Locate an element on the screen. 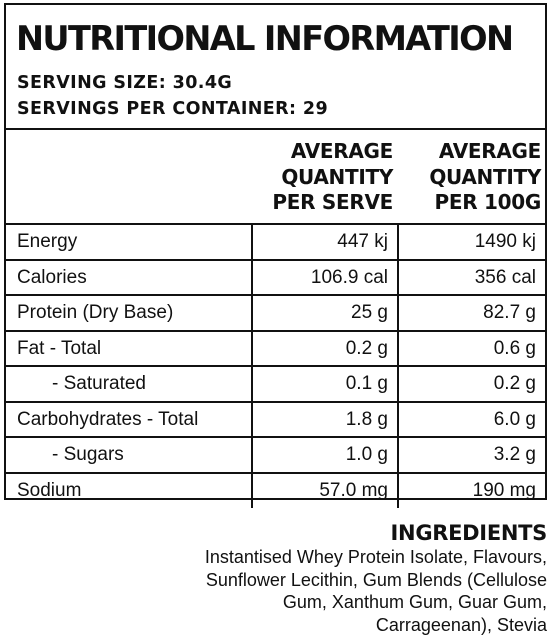 This screenshot has height=637, width=551. nutrient-label: Calories is located at coordinates (129, 276).